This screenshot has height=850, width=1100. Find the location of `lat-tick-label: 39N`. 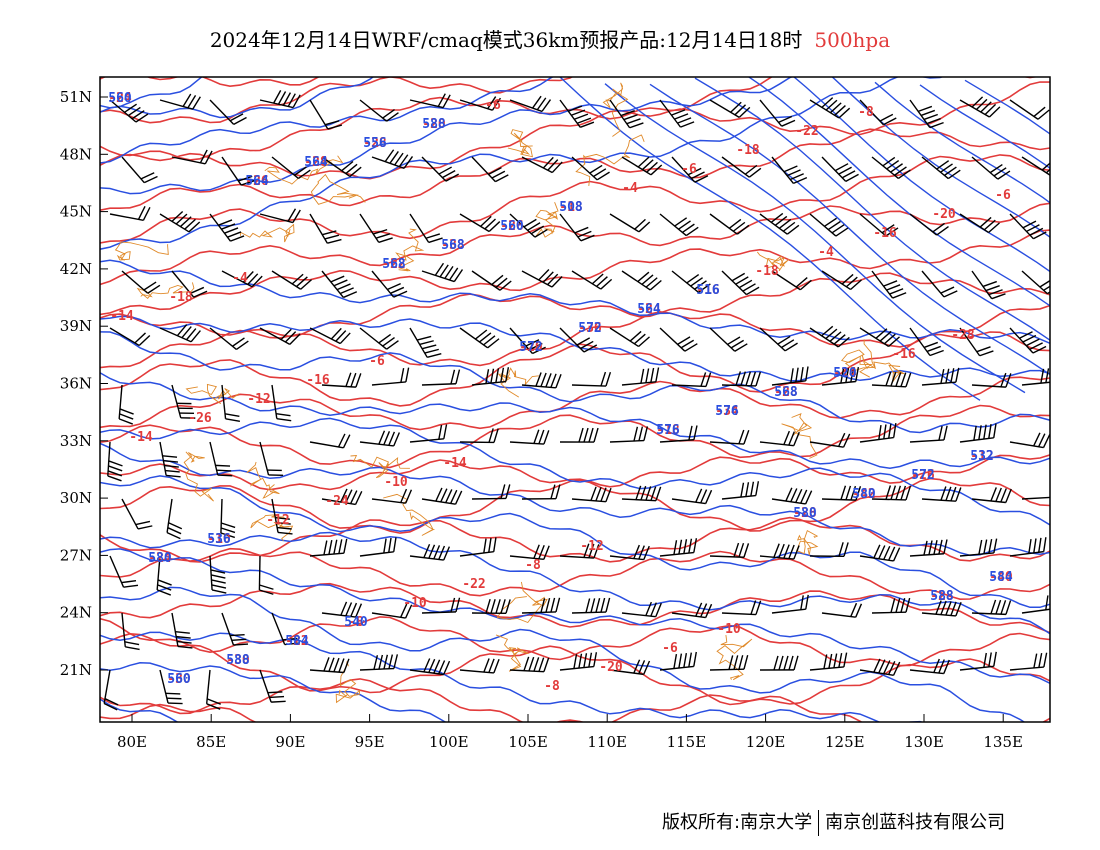

lat-tick-label: 39N is located at coordinates (76, 326).